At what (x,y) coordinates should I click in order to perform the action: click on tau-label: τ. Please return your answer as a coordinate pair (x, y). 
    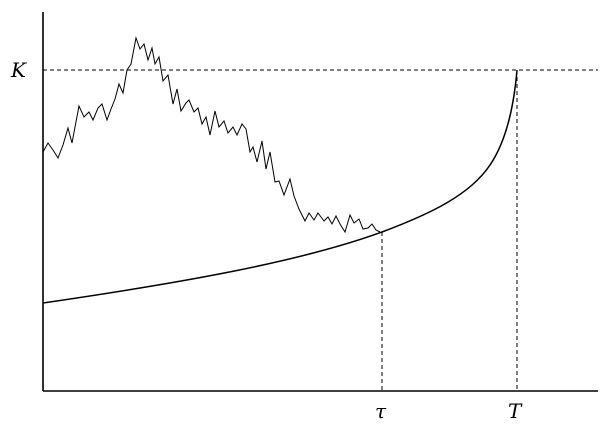
    Looking at the image, I should click on (381, 411).